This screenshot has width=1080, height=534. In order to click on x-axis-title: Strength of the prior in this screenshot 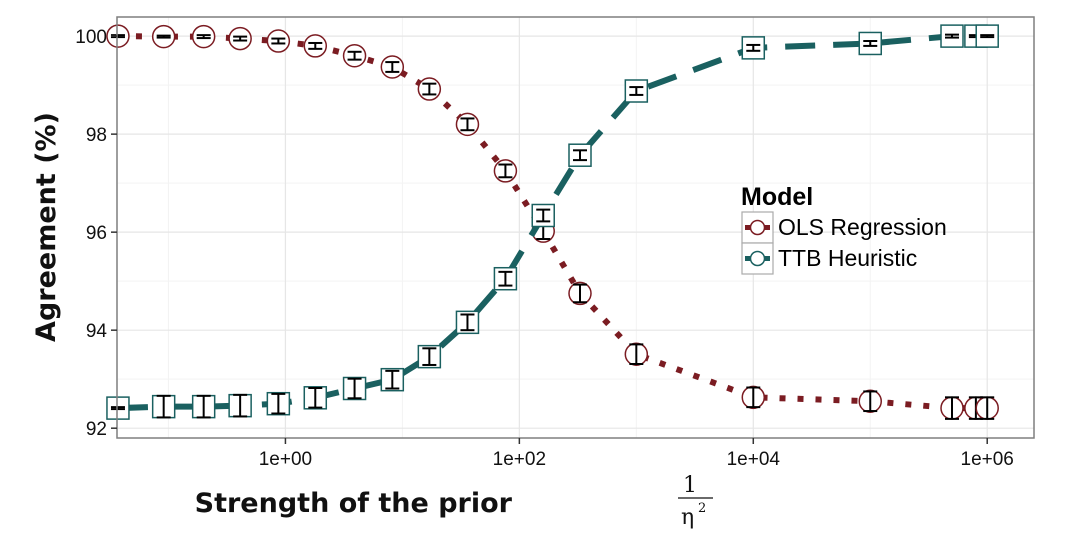, I will do `click(354, 503)`.